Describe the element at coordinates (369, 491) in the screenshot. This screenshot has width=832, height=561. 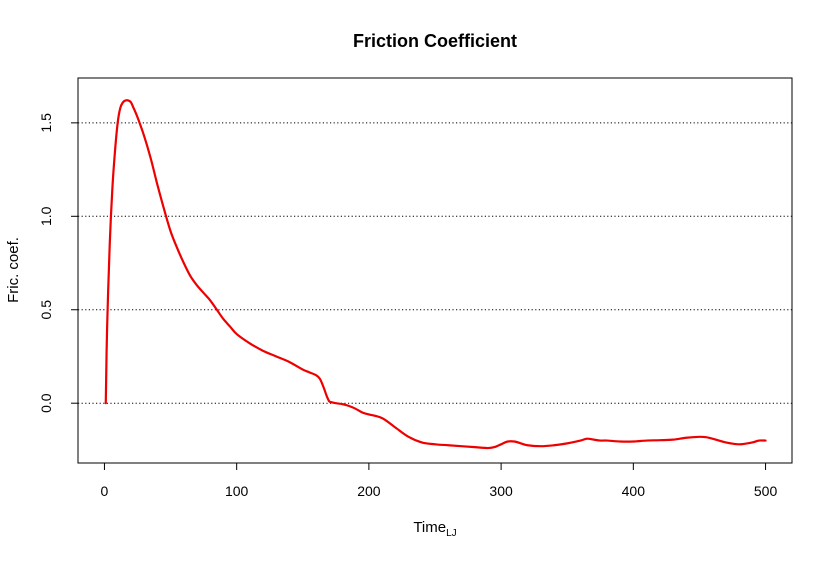
I see `x-tick-label: 200` at that location.